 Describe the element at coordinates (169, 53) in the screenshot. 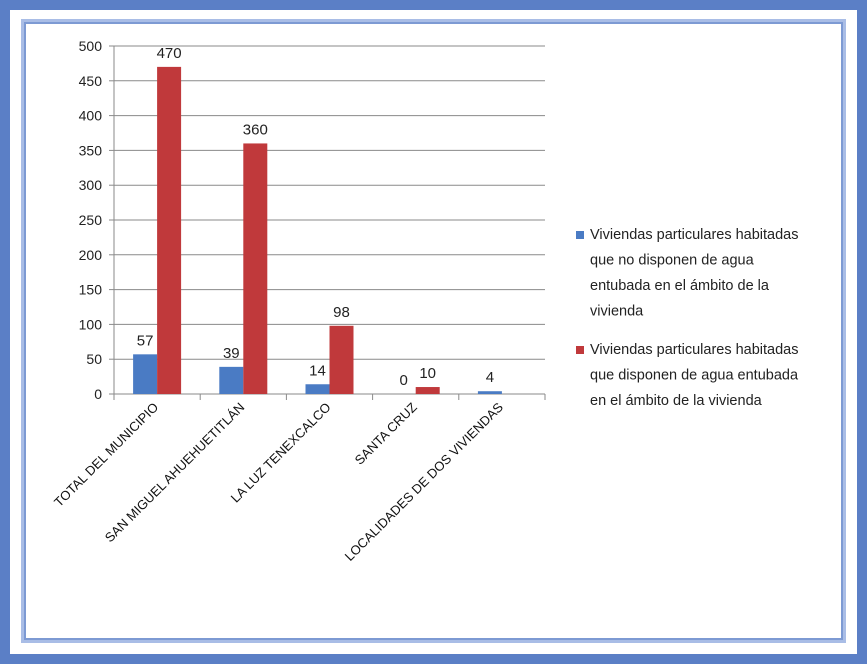

I see `data-label: 470` at that location.